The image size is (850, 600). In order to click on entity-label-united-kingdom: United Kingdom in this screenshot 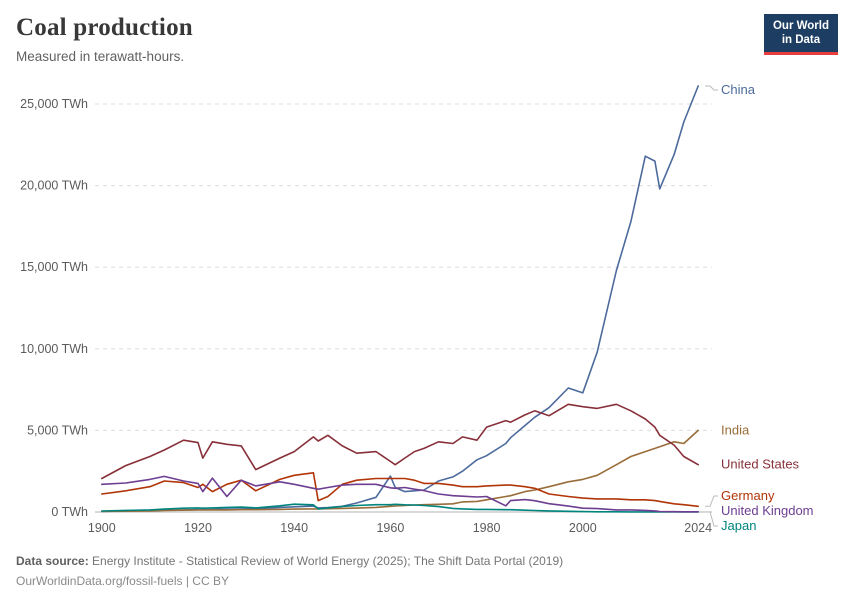, I will do `click(767, 510)`.